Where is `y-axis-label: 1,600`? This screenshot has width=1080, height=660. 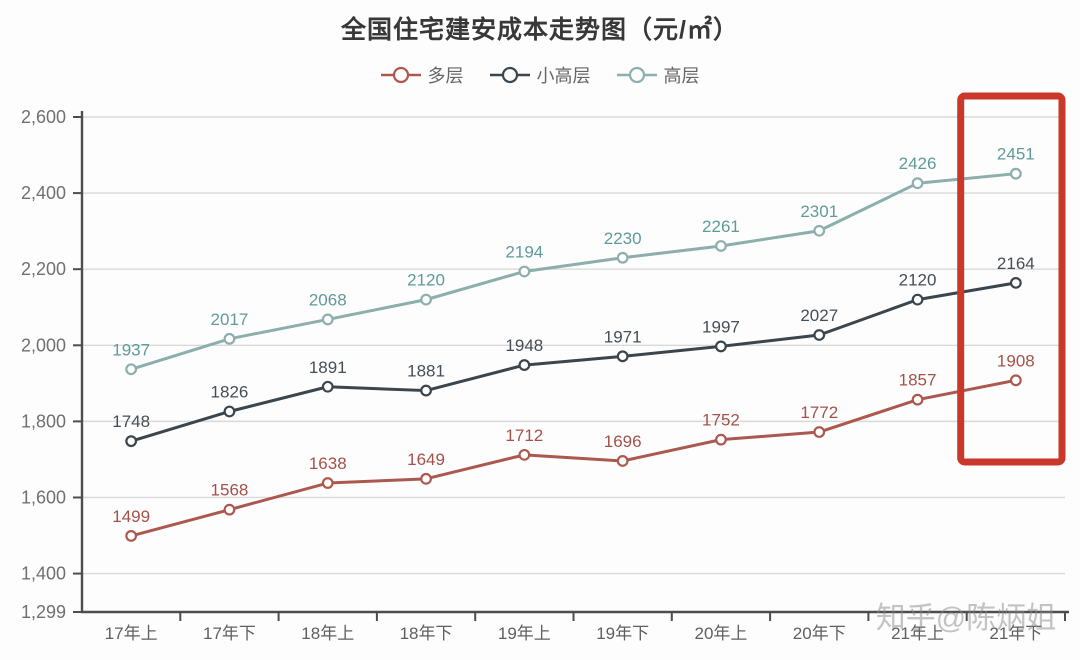 y-axis-label: 1,600 is located at coordinates (43, 497).